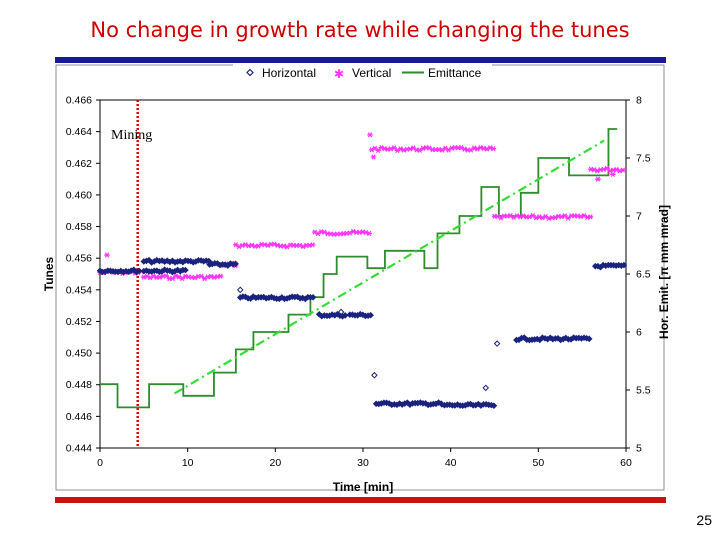  What do you see at coordinates (188, 463) in the screenshot?
I see `x-tick-label: 10` at bounding box center [188, 463].